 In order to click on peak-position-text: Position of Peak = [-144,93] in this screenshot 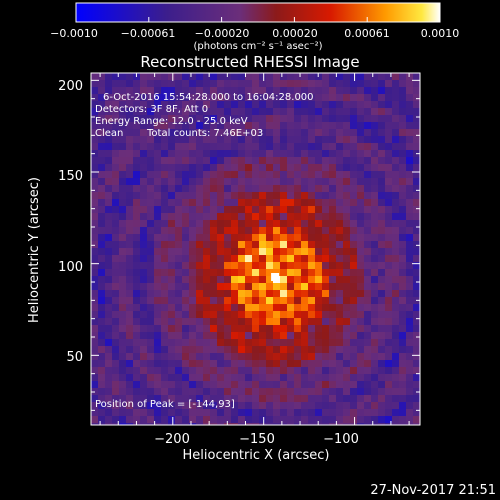, I will do `click(165, 404)`.